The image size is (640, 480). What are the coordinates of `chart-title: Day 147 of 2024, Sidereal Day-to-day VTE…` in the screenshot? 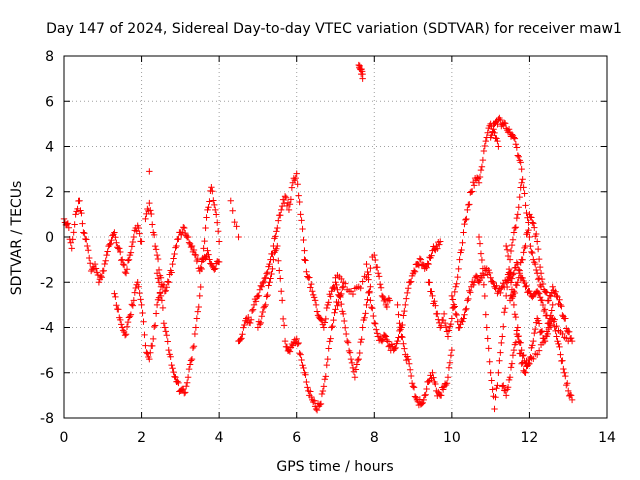 It's located at (334, 29).